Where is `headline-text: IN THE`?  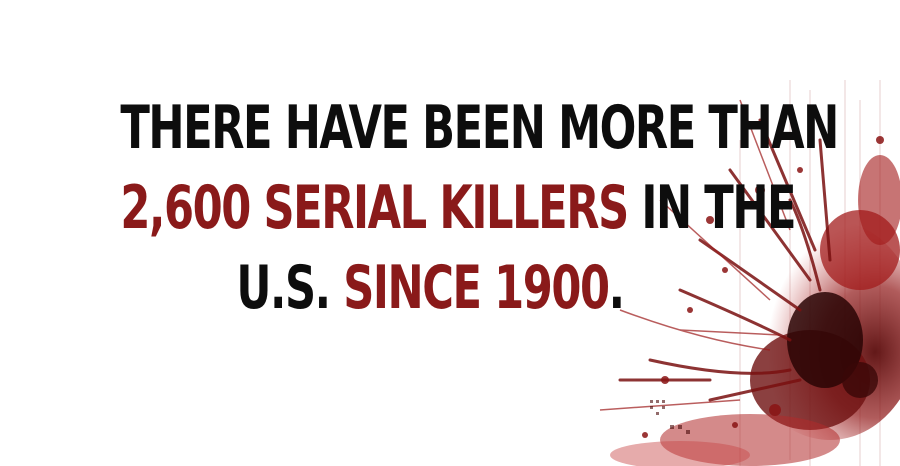
headline-text: IN THE is located at coordinates (711, 208).